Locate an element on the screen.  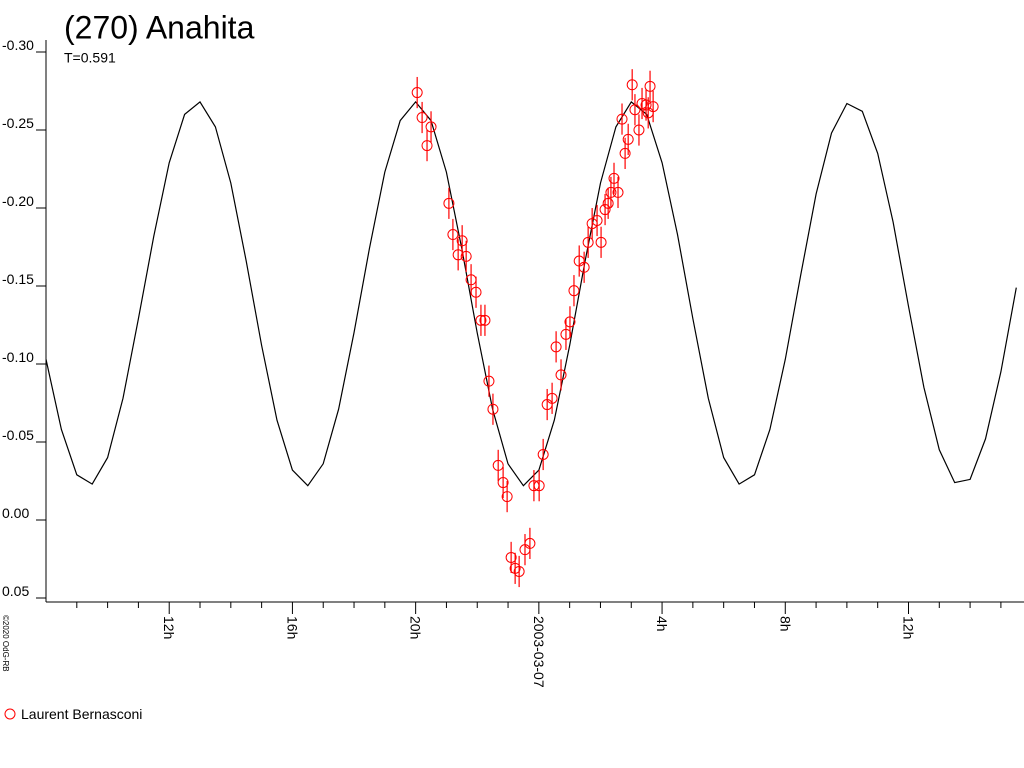
chart-title: (270) Anahita is located at coordinates (159, 27).